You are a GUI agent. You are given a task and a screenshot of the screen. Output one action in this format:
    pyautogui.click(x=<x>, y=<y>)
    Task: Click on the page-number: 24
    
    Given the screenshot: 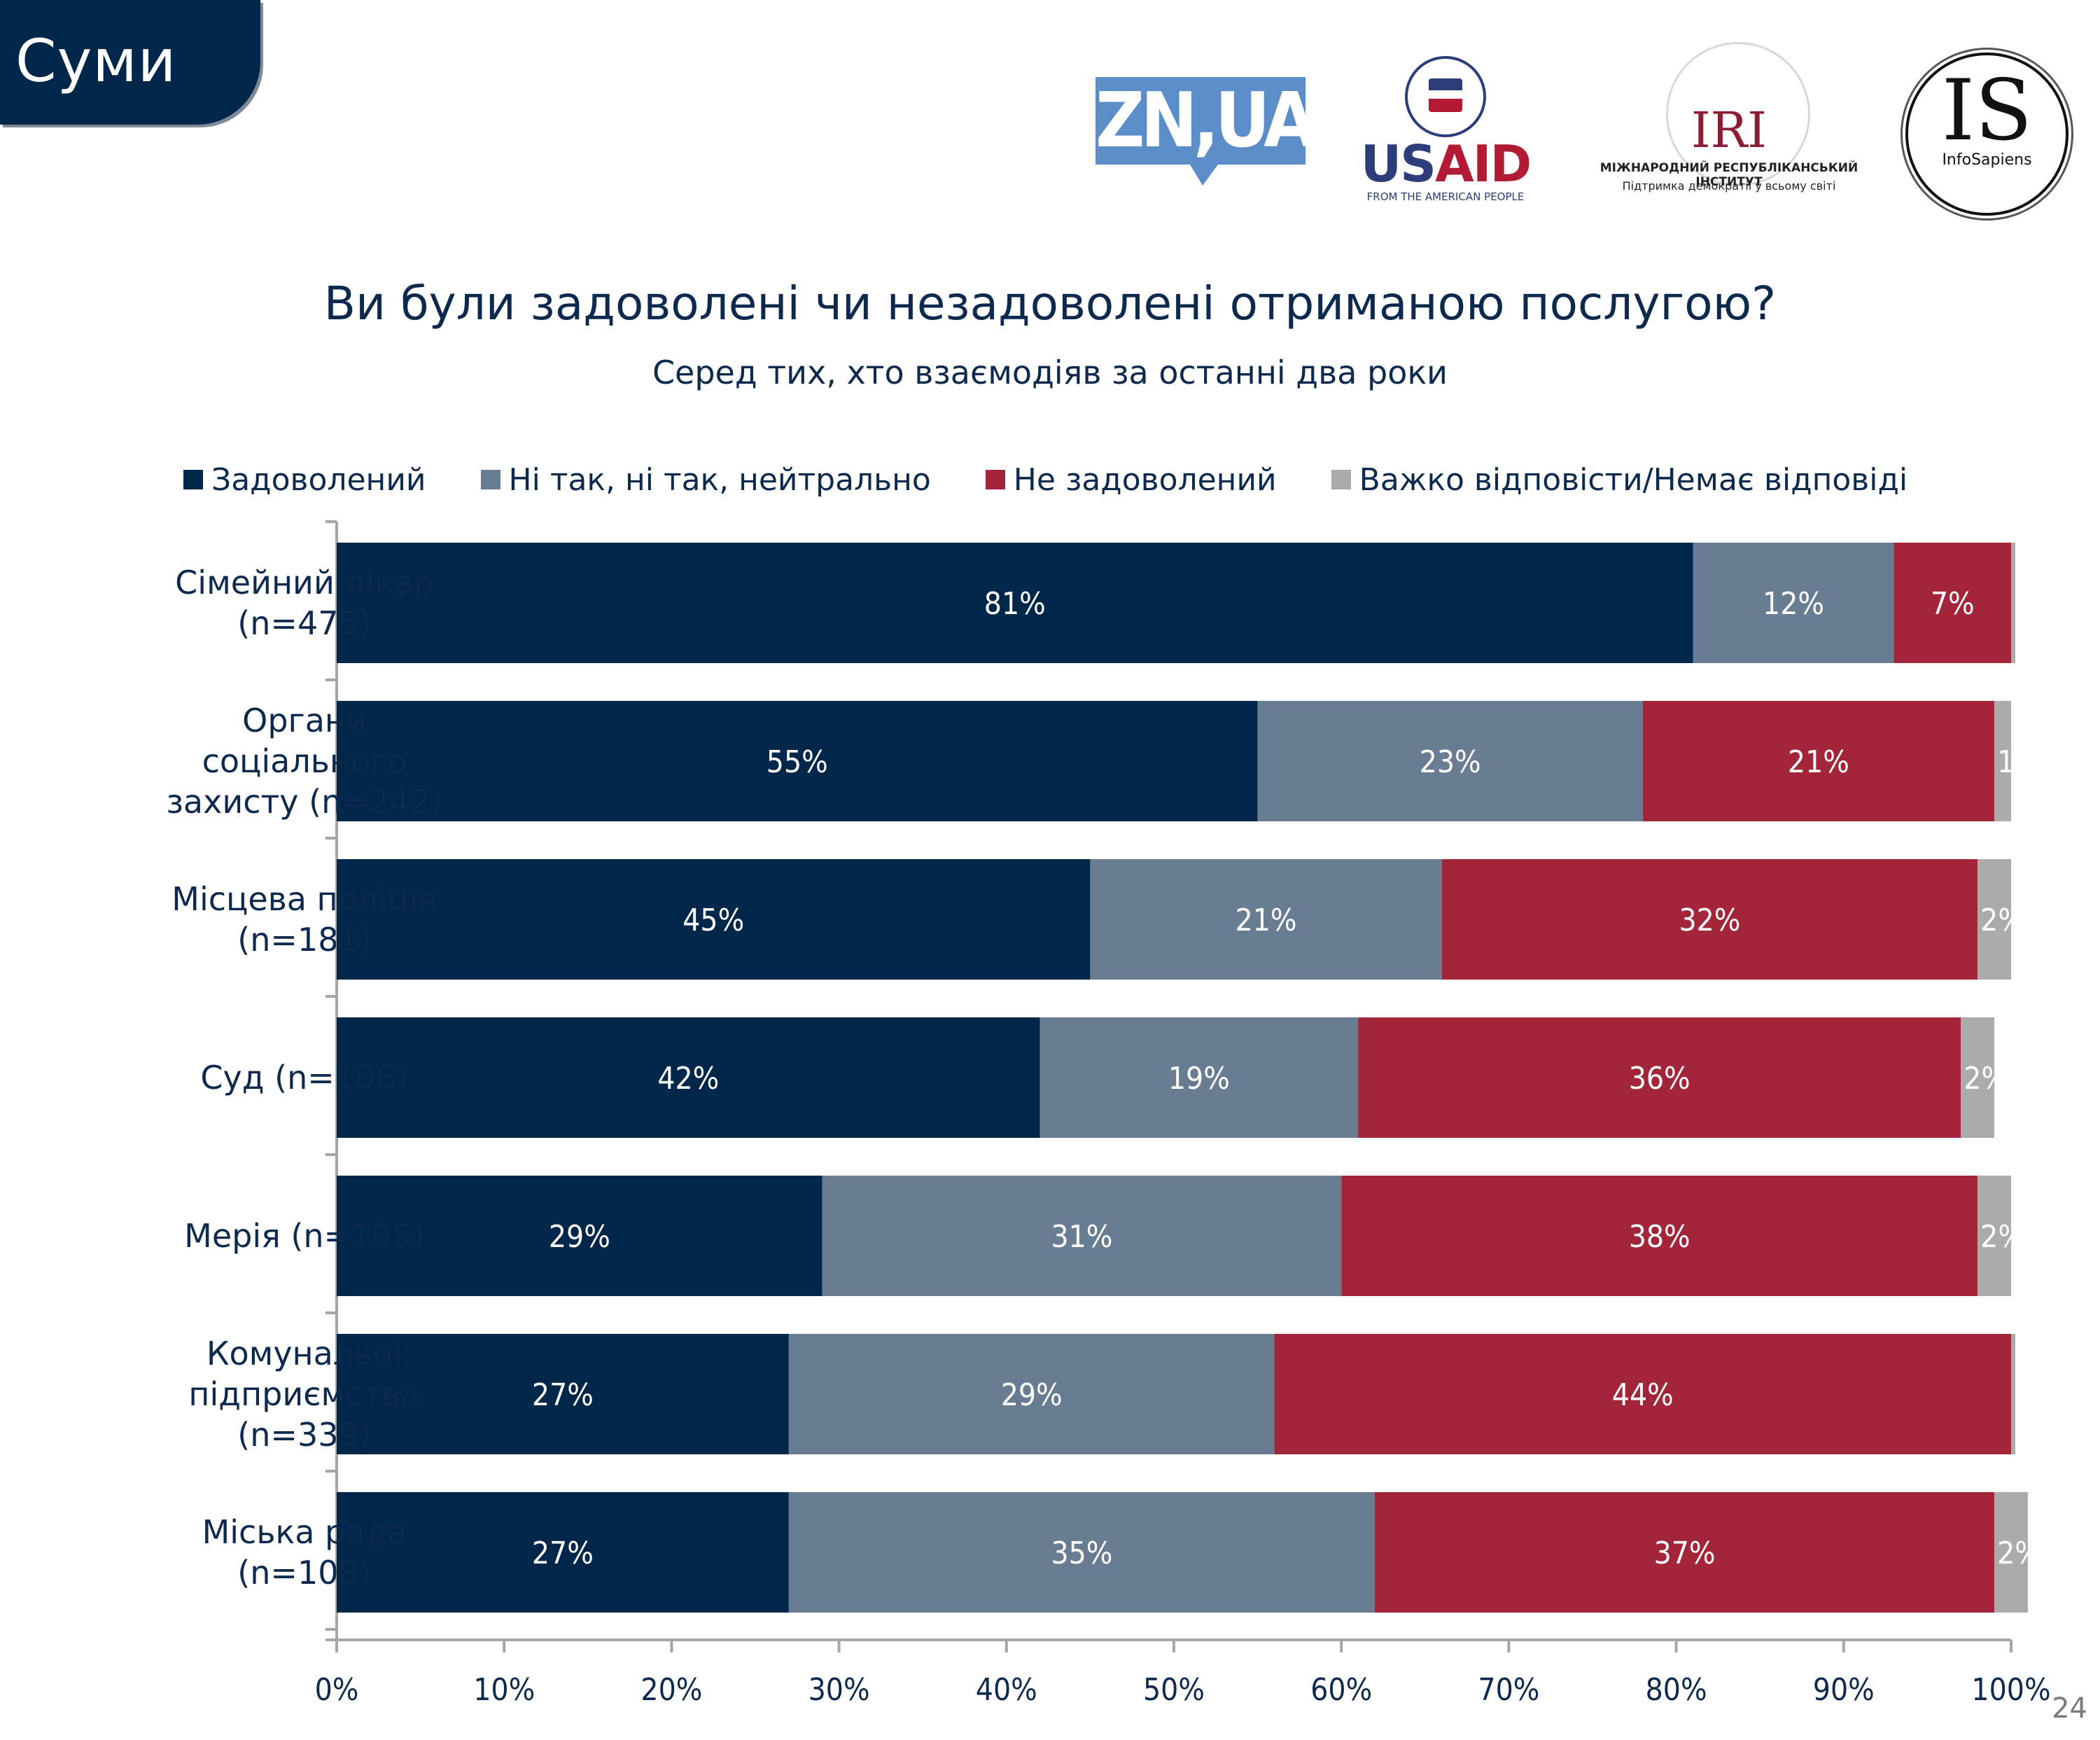 What is the action you would take?
    pyautogui.click(x=2069, y=1708)
    